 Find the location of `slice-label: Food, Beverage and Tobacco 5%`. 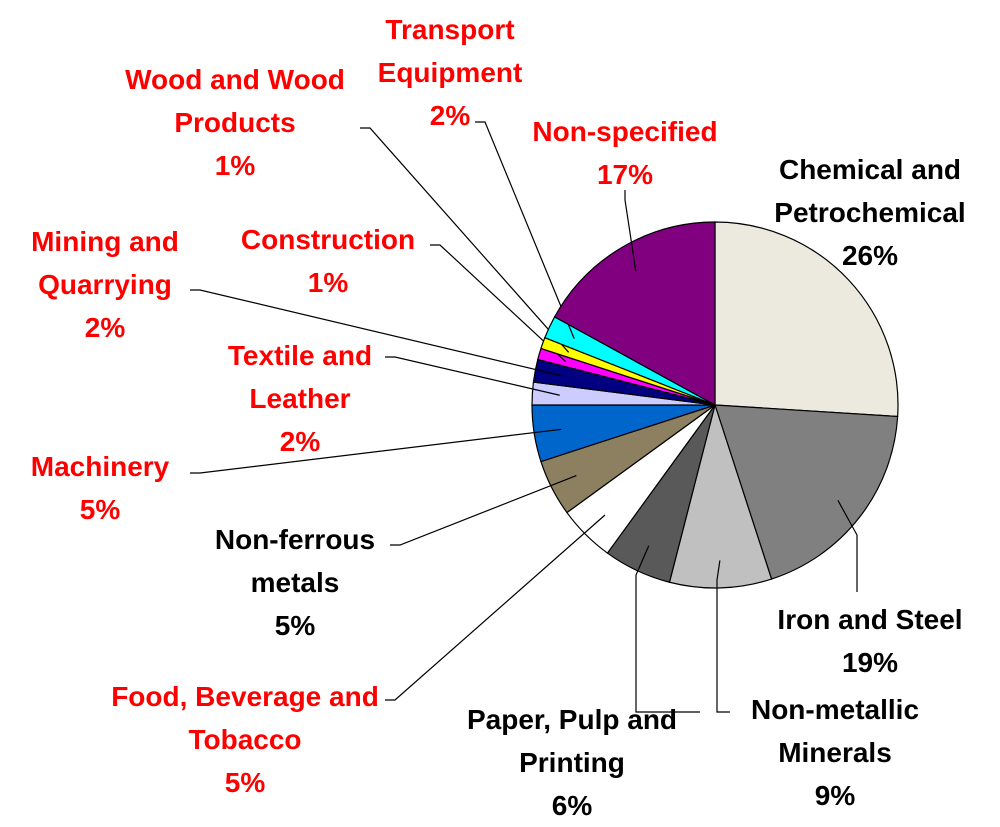

slice-label: Food, Beverage and Tobacco 5% is located at coordinates (245, 739).